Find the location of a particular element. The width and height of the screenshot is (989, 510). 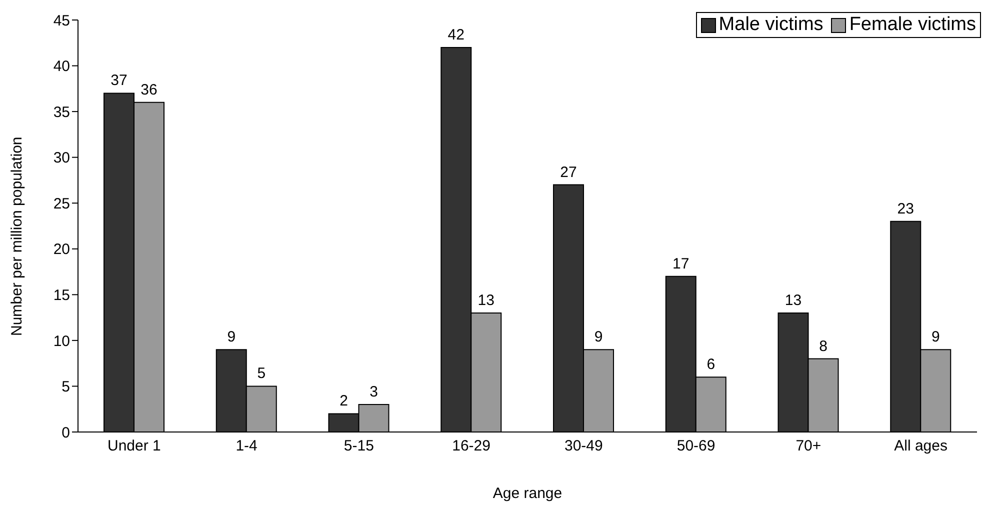

y-axis-title: Number per million population is located at coordinates (17, 236).